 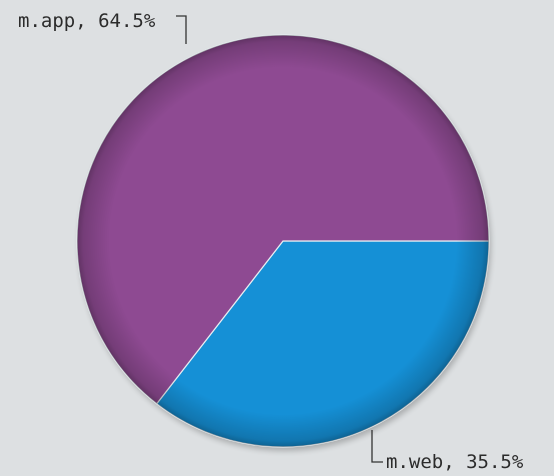 I want to click on data-label-m-app: m.app, 64.5%, so click(x=87, y=21).